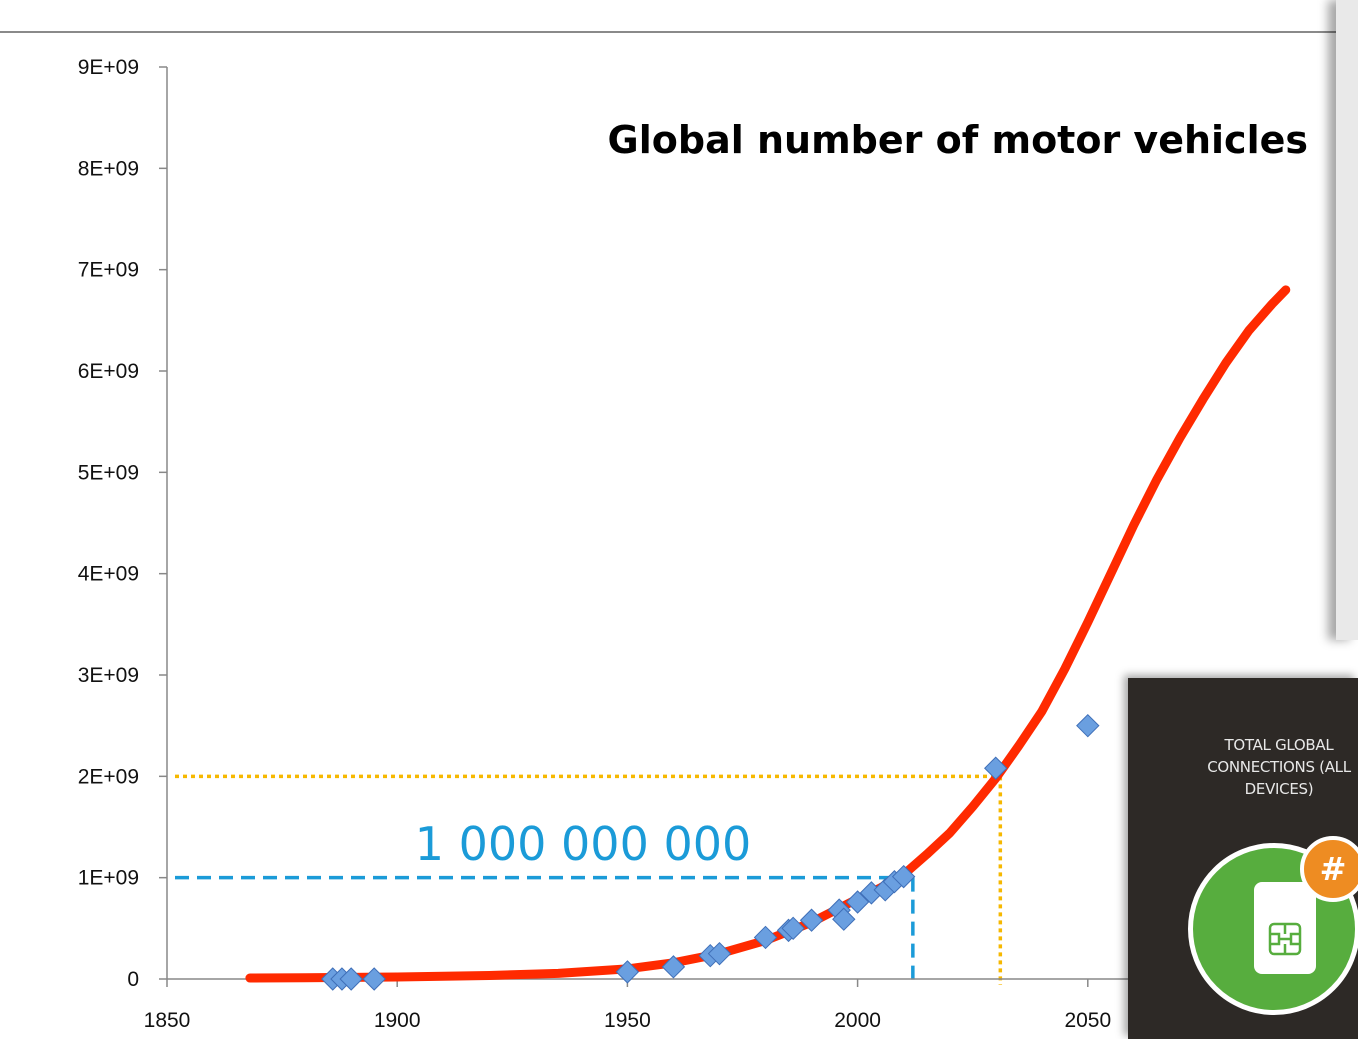 This screenshot has width=1358, height=1039. I want to click on y-tick-label: 6E+09, so click(108, 371).